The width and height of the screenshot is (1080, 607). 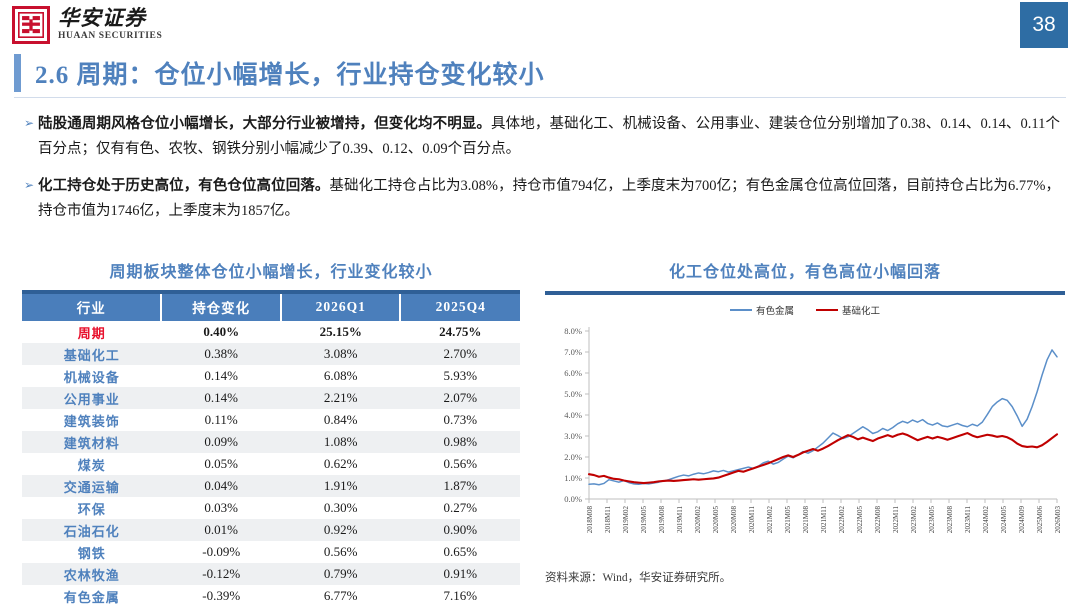 What do you see at coordinates (92, 398) in the screenshot?
I see `cell-industry: 公用事业` at bounding box center [92, 398].